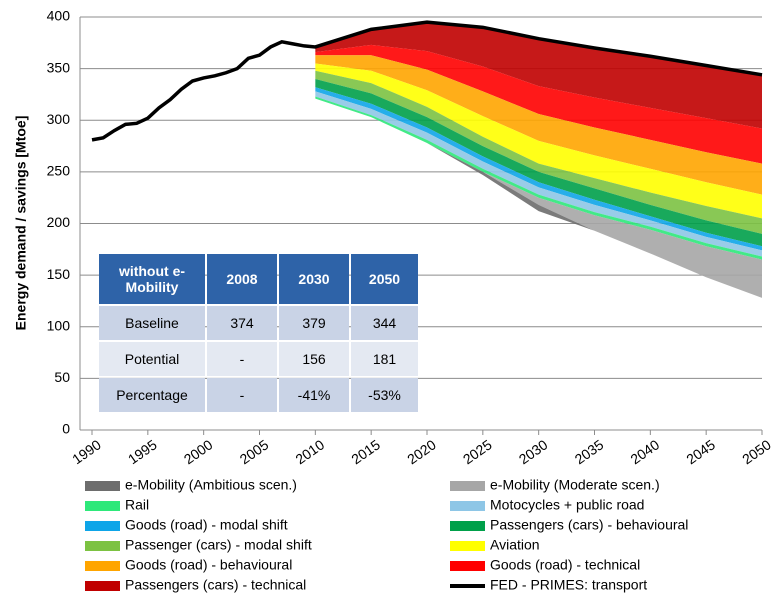 Image resolution: width=776 pixels, height=595 pixels. What do you see at coordinates (62, 377) in the screenshot?
I see `y-tick-label: 50` at bounding box center [62, 377].